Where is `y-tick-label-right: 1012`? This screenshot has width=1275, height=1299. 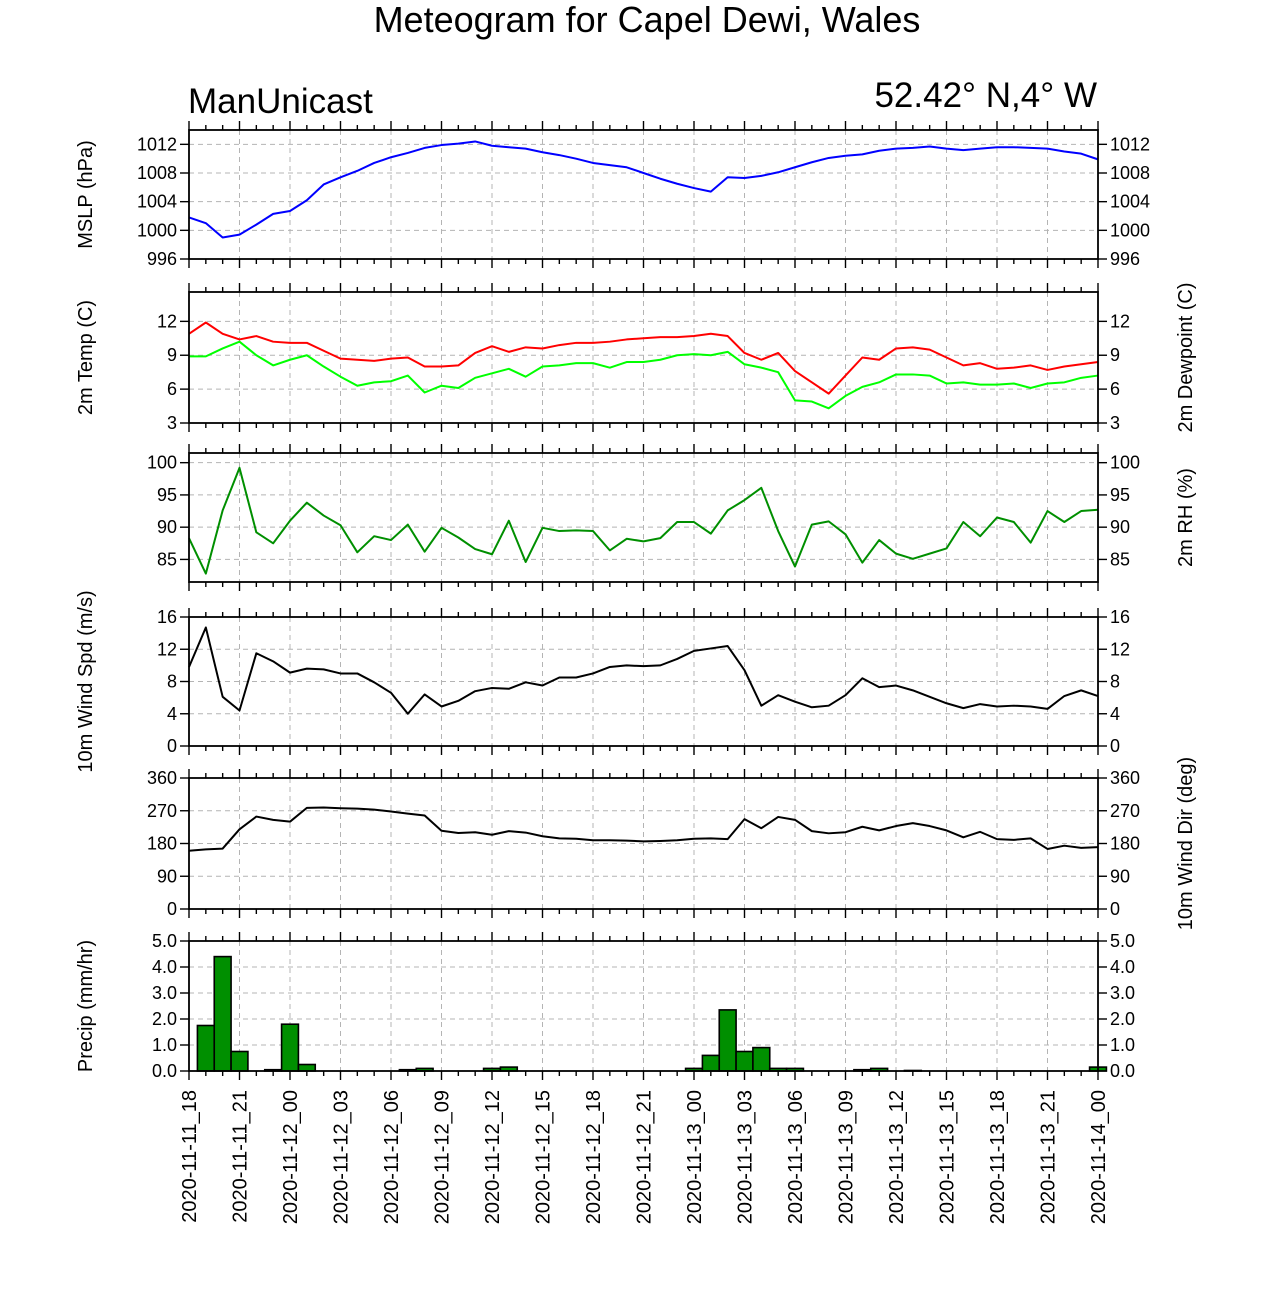
y-tick-label-right: 1012 is located at coordinates (1130, 144).